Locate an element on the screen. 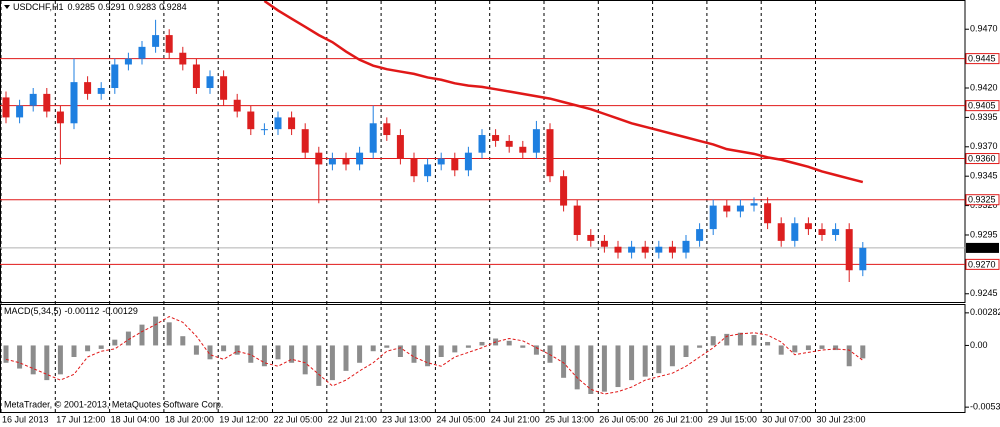 This screenshot has height=427, width=1000. menu-arrow is located at coordinates (7, 7).